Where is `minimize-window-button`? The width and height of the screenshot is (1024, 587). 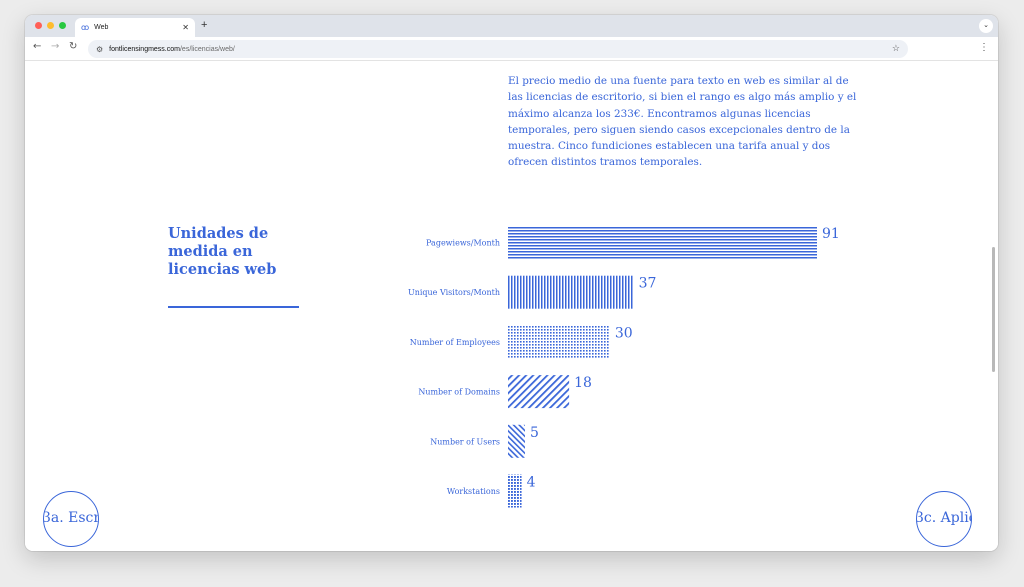
minimize-window-button is located at coordinates (50, 25).